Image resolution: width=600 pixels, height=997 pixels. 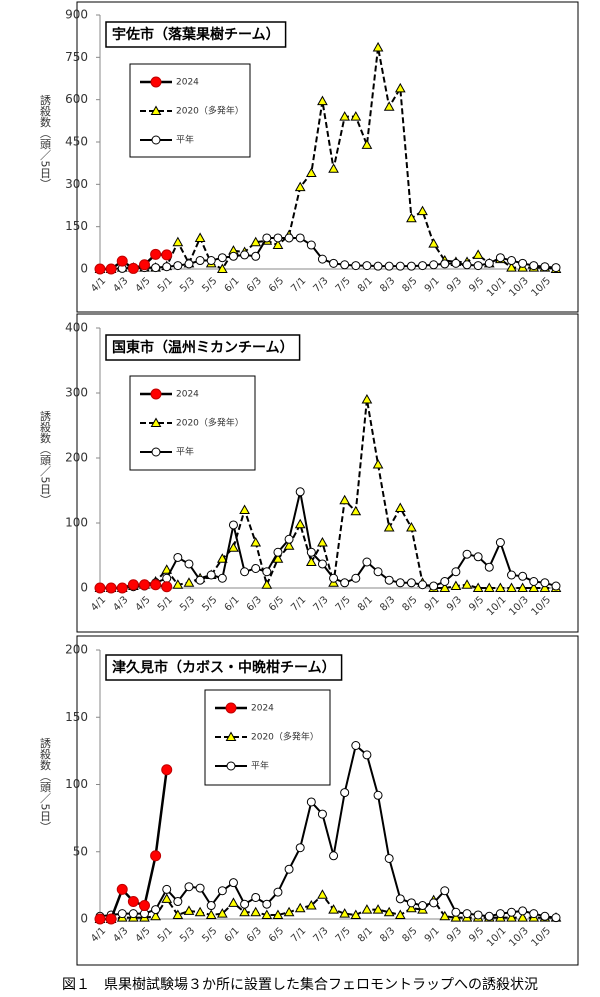 What do you see at coordinates (76, 650) in the screenshot?
I see `y-tick-label: 200` at bounding box center [76, 650].